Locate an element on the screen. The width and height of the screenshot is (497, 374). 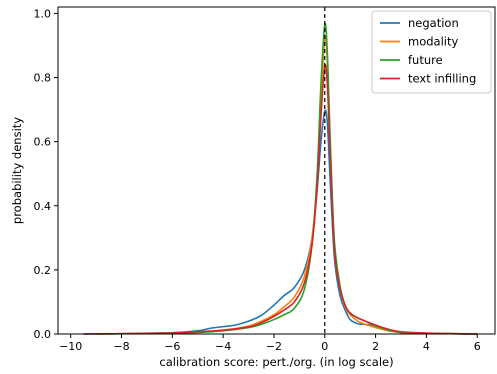
x-tick-label: 6 is located at coordinates (477, 346).